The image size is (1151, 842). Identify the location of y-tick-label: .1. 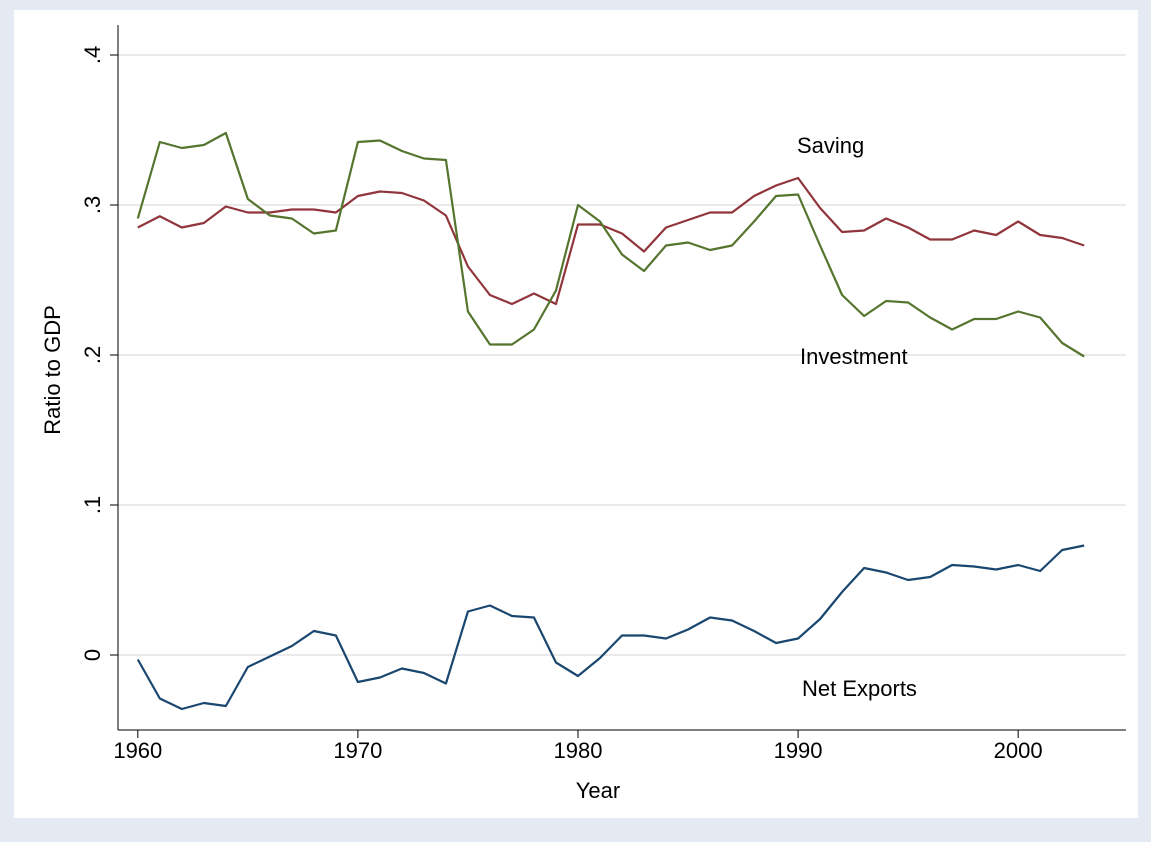
(92, 505).